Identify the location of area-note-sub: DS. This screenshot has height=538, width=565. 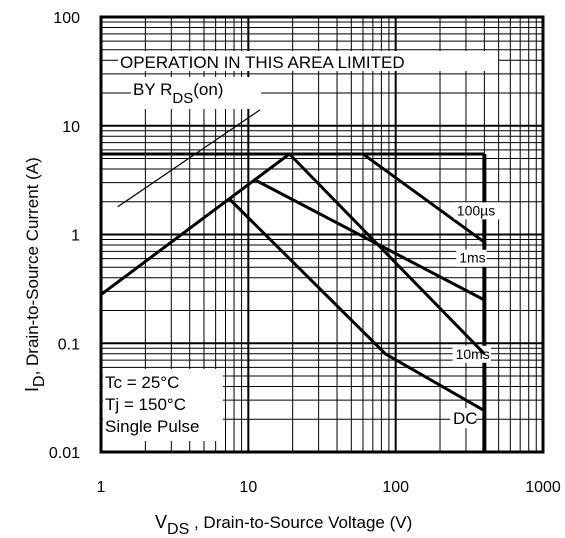
(182, 98).